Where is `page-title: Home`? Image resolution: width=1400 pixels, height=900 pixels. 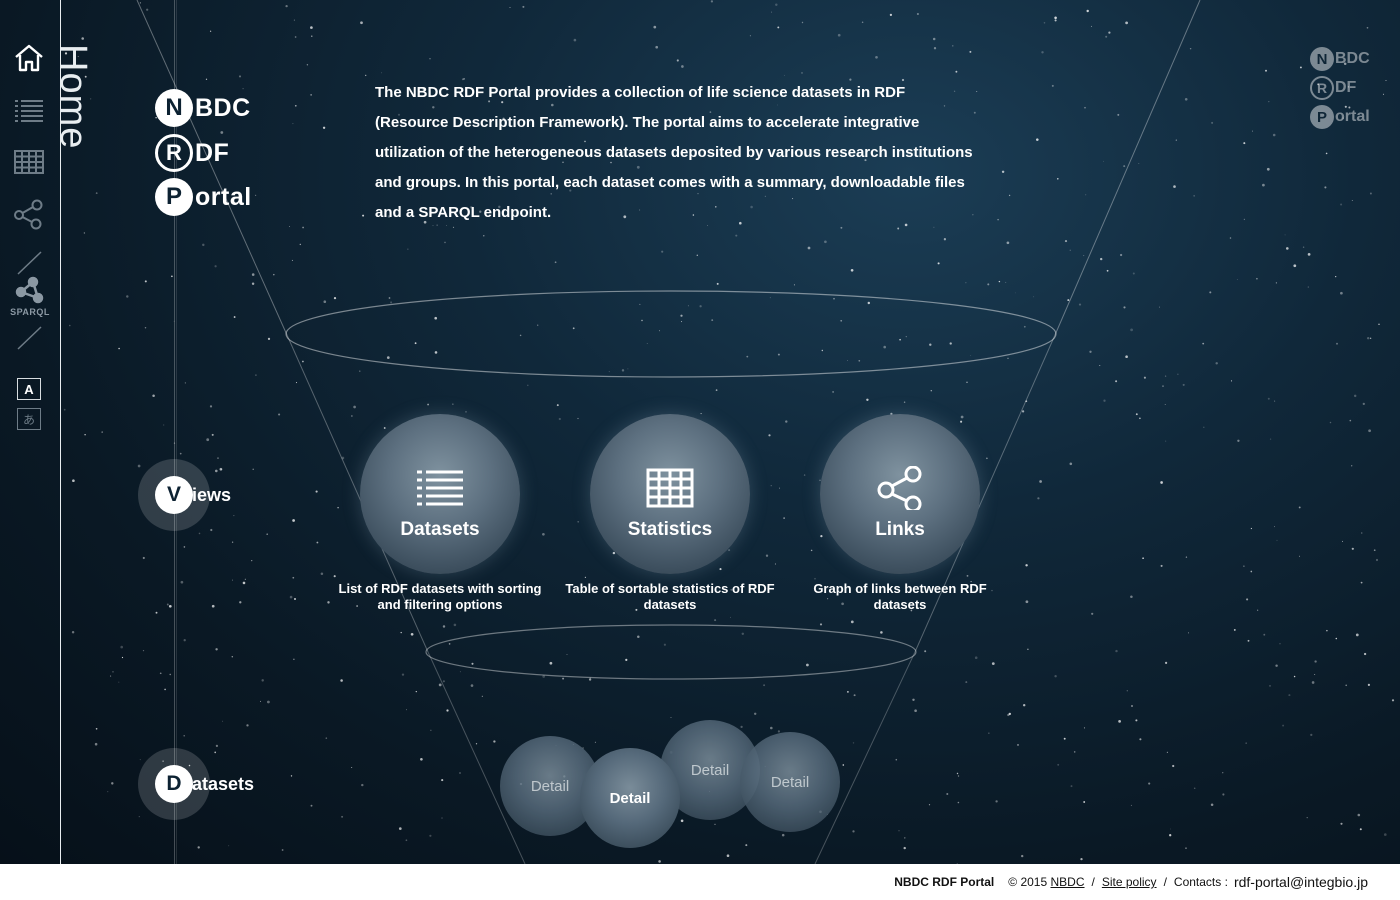
page-title: Home is located at coordinates (73, 97).